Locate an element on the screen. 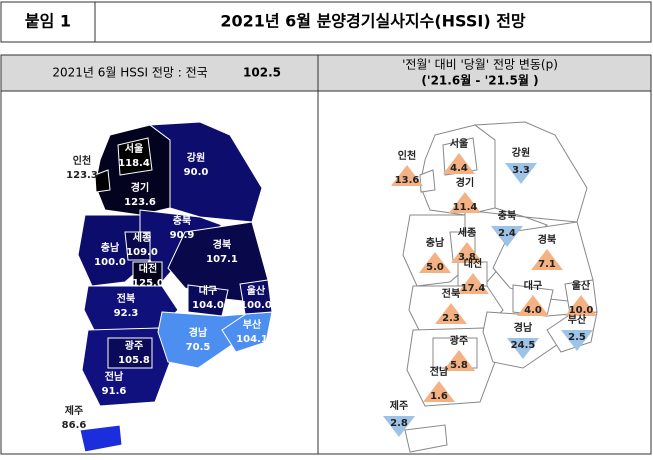 The image size is (653, 460). region-value: 104.0 is located at coordinates (208, 305).